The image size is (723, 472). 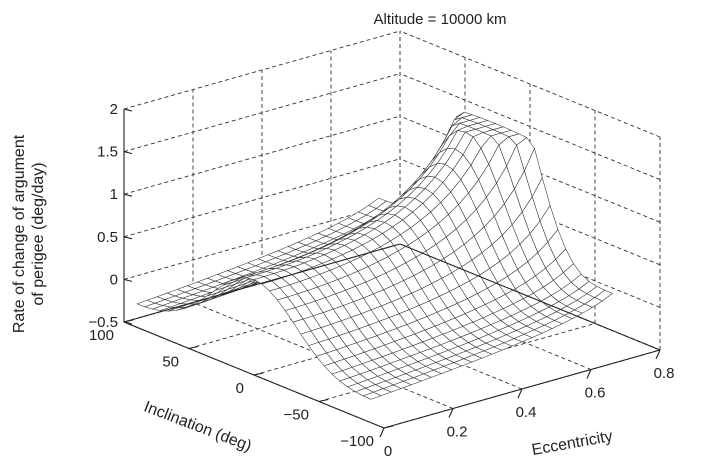 I want to click on surface-facet, so click(x=372, y=396).